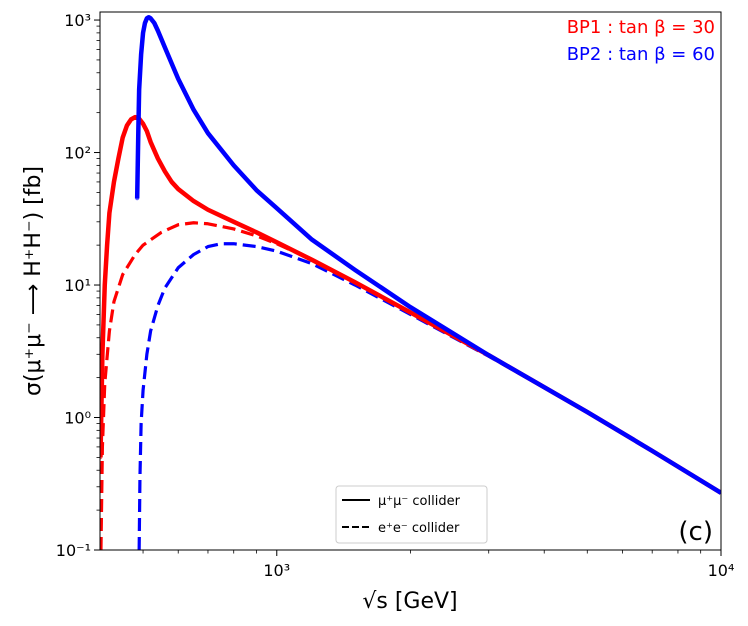 Image resolution: width=748 pixels, height=626 pixels. Describe the element at coordinates (77, 20) in the screenshot. I see `y-tick-label: 10³` at that location.